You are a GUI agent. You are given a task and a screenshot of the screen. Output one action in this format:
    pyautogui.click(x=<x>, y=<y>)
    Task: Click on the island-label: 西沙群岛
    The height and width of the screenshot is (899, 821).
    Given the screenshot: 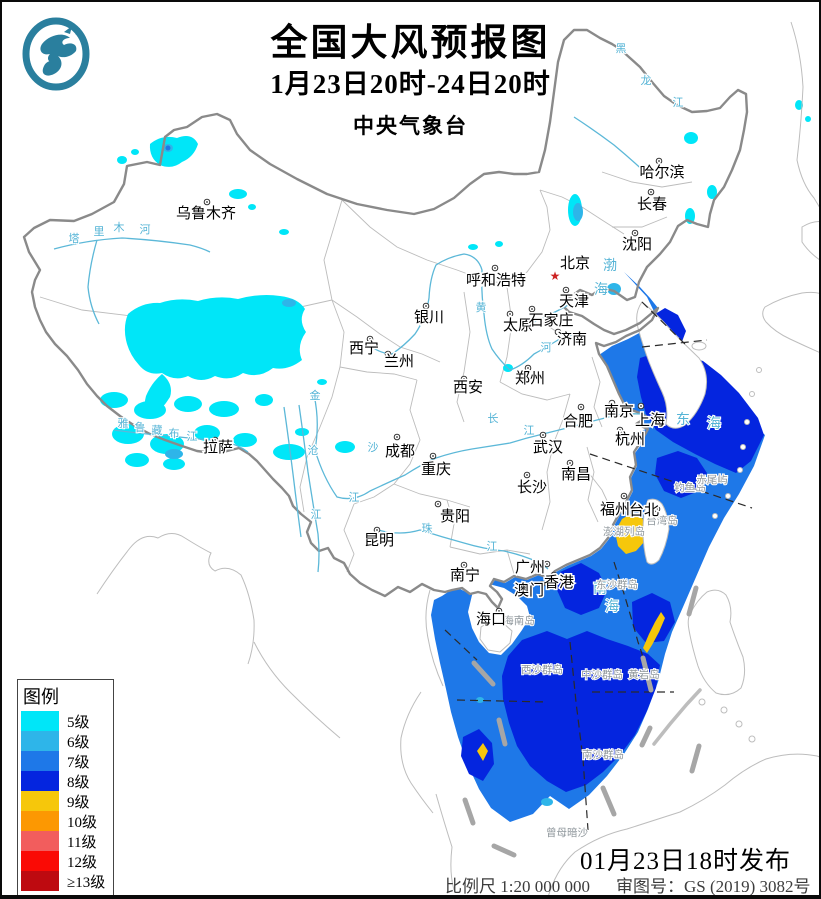 What is the action you would take?
    pyautogui.click(x=542, y=669)
    